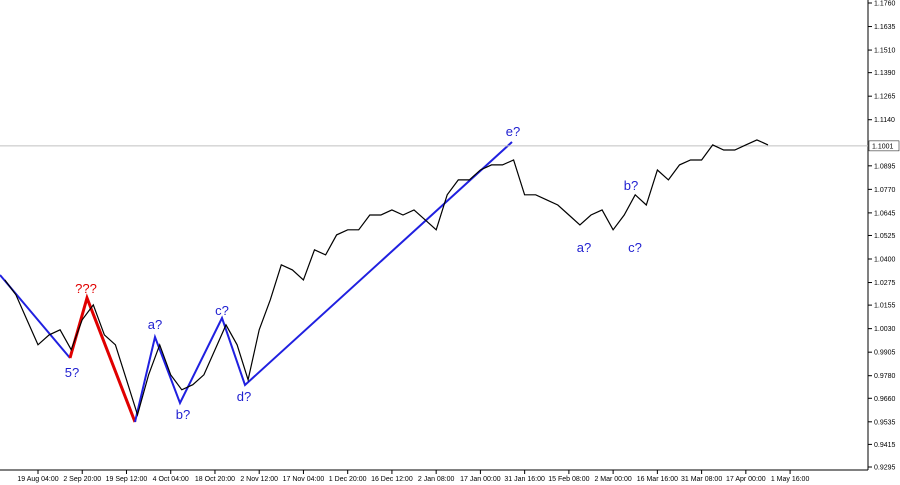 The width and height of the screenshot is (900, 485). What do you see at coordinates (885, 376) in the screenshot?
I see `y-tick-label: 0.9780` at bounding box center [885, 376].